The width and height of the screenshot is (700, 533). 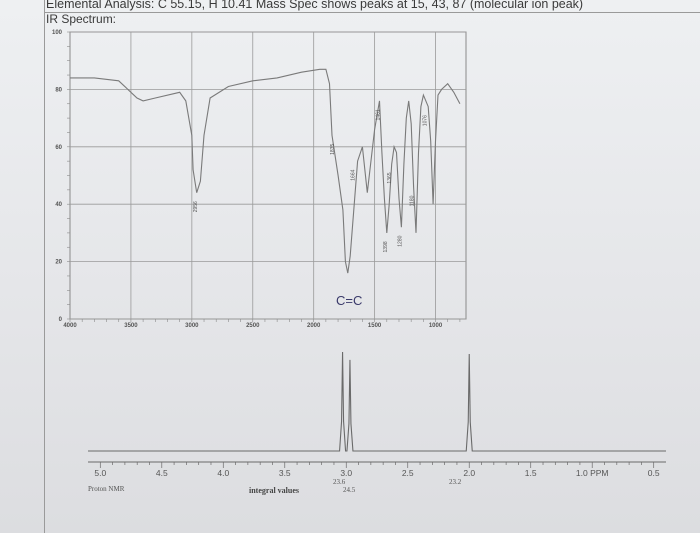 What do you see at coordinates (425, 120) in the screenshot?
I see `ir-peak-label: 1076` at bounding box center [425, 120].